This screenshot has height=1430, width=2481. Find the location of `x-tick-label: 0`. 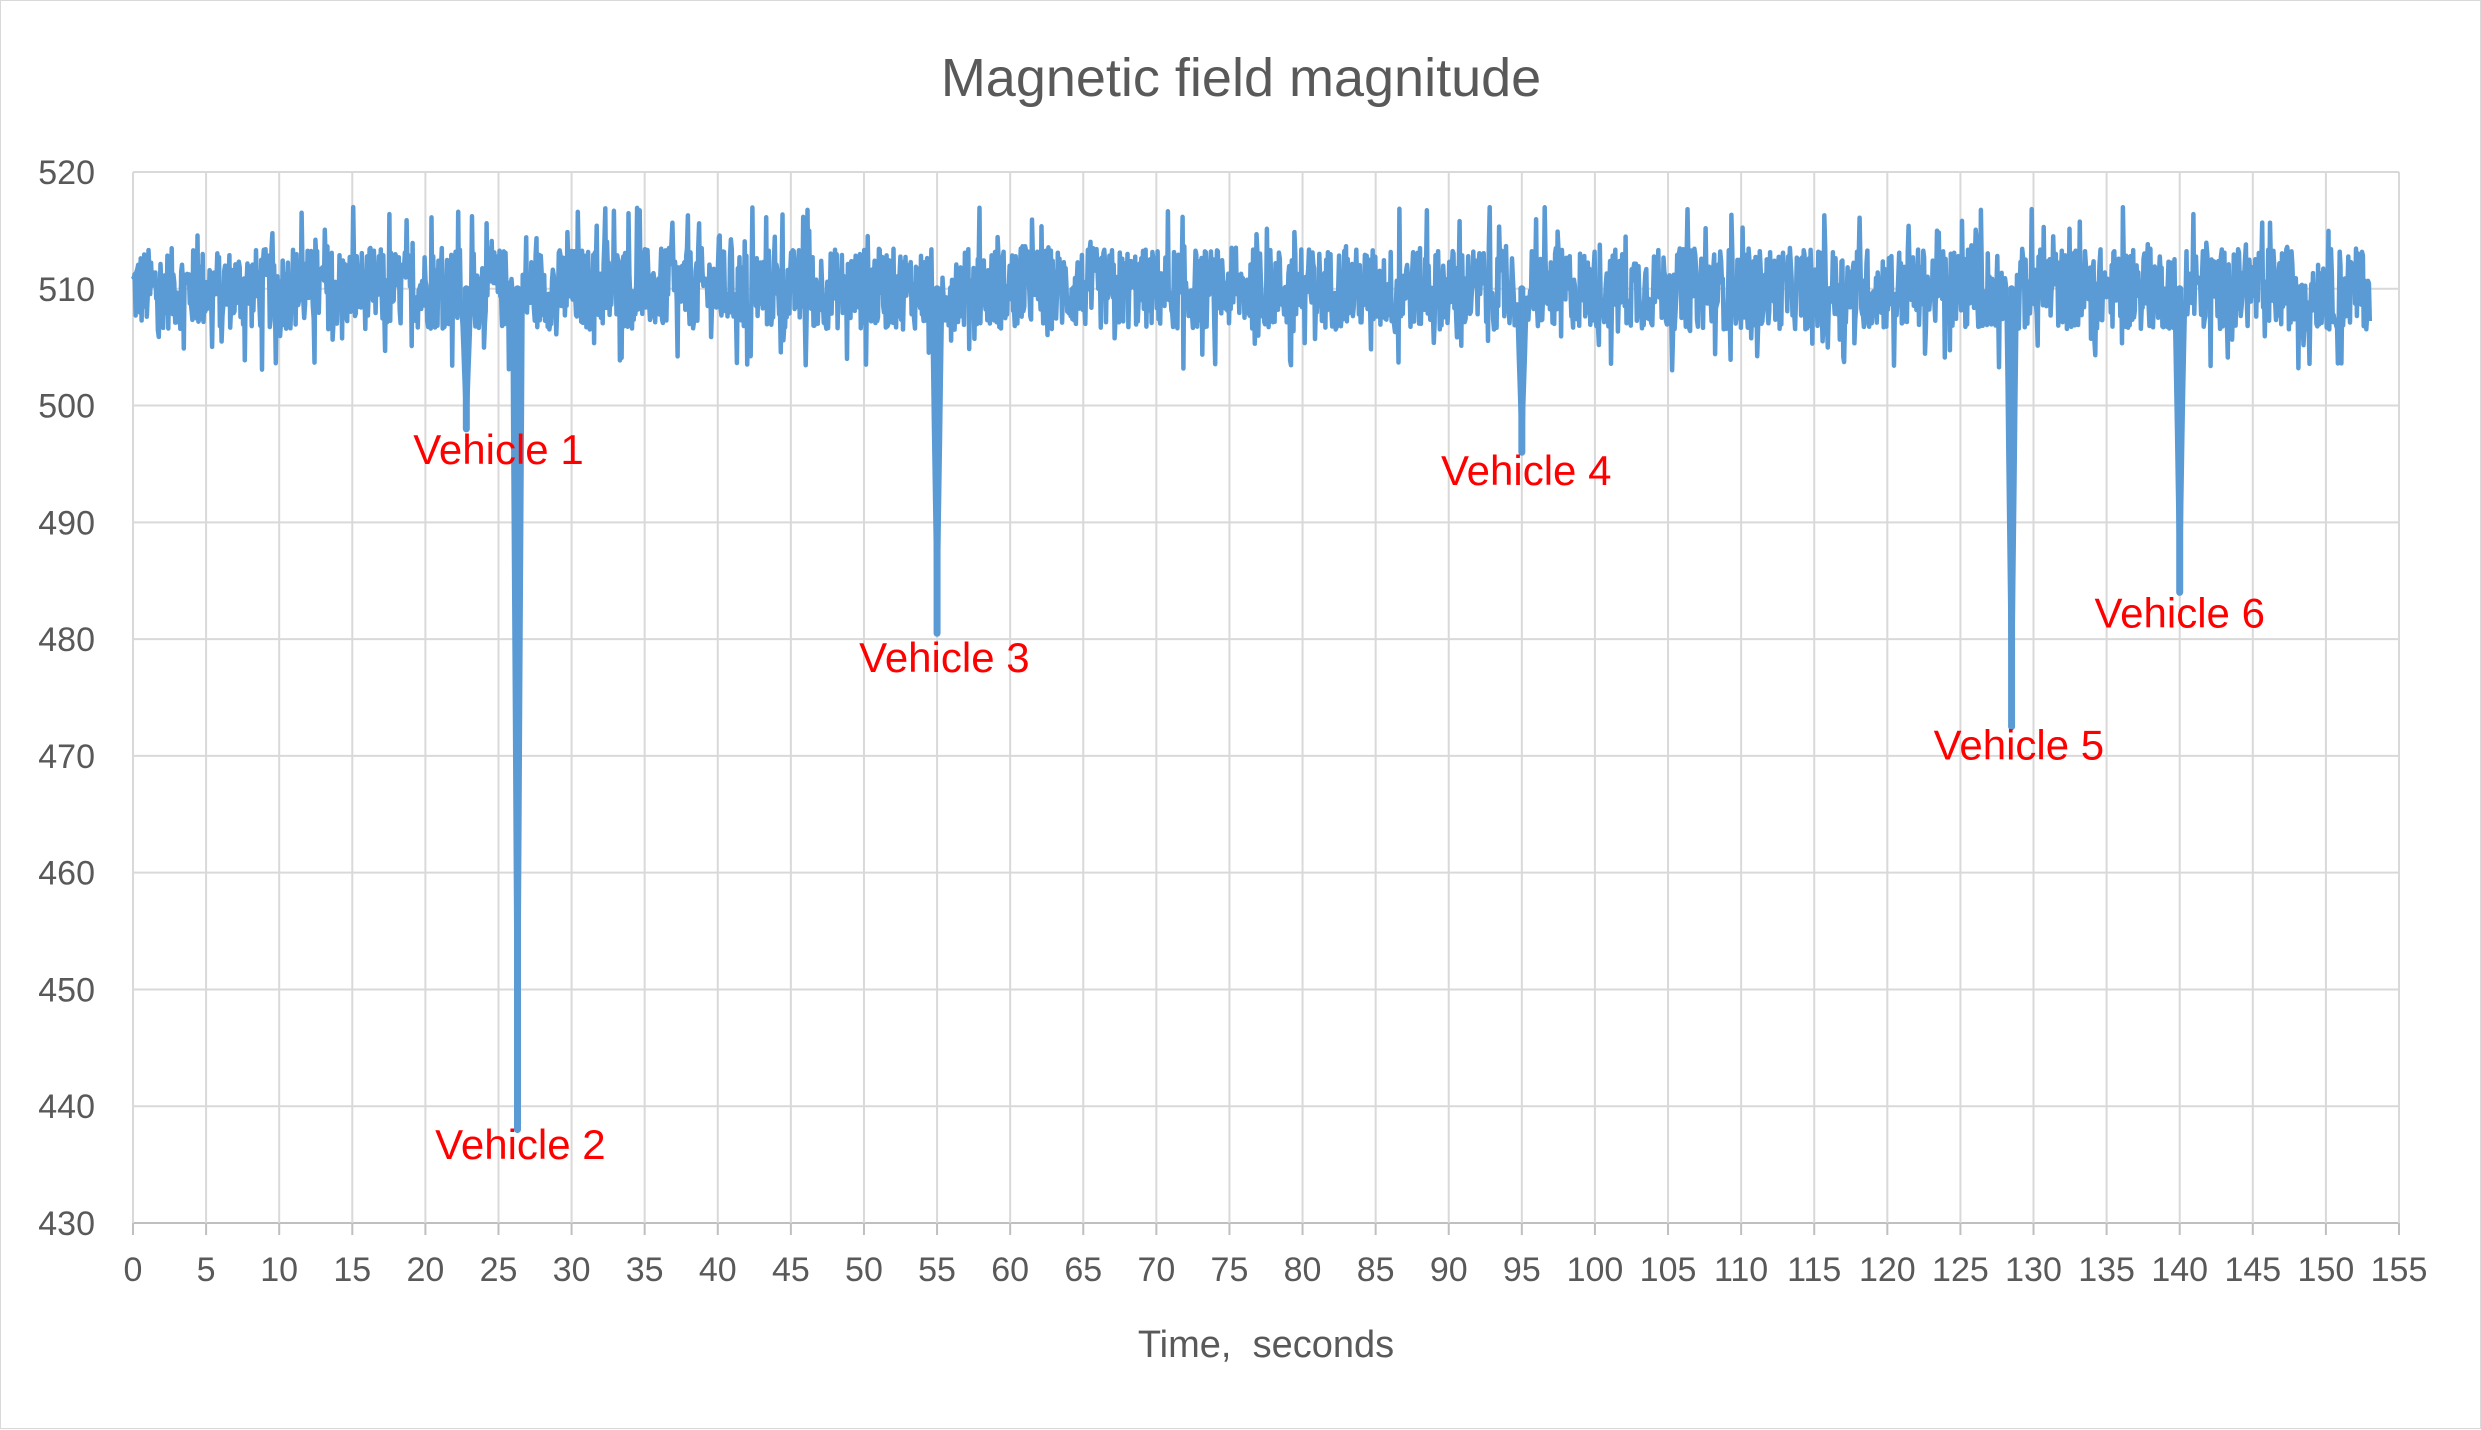

x-tick-label: 0 is located at coordinates (133, 1270).